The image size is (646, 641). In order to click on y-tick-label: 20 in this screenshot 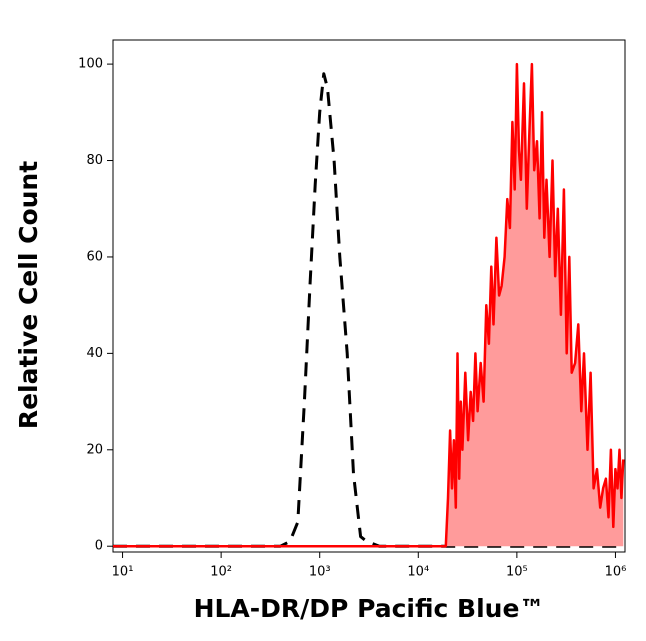, I will do `click(94, 449)`.